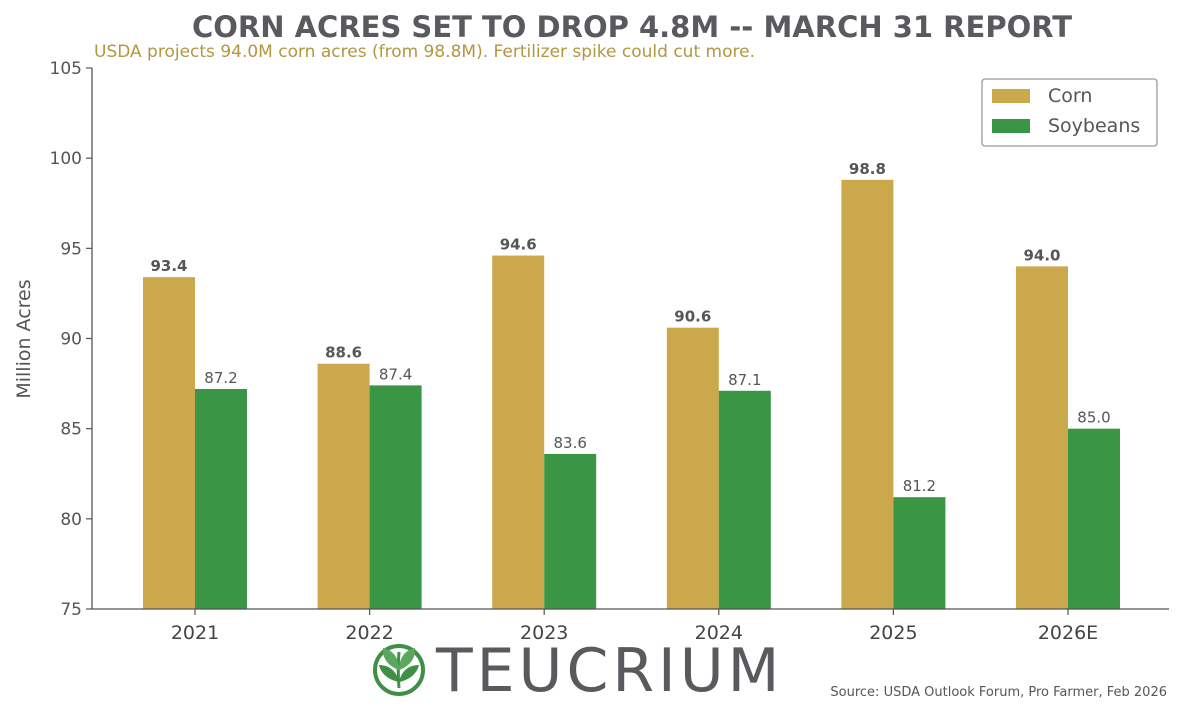  What do you see at coordinates (1093, 418) in the screenshot?
I see `data-label-soybeans: 85.0` at bounding box center [1093, 418].